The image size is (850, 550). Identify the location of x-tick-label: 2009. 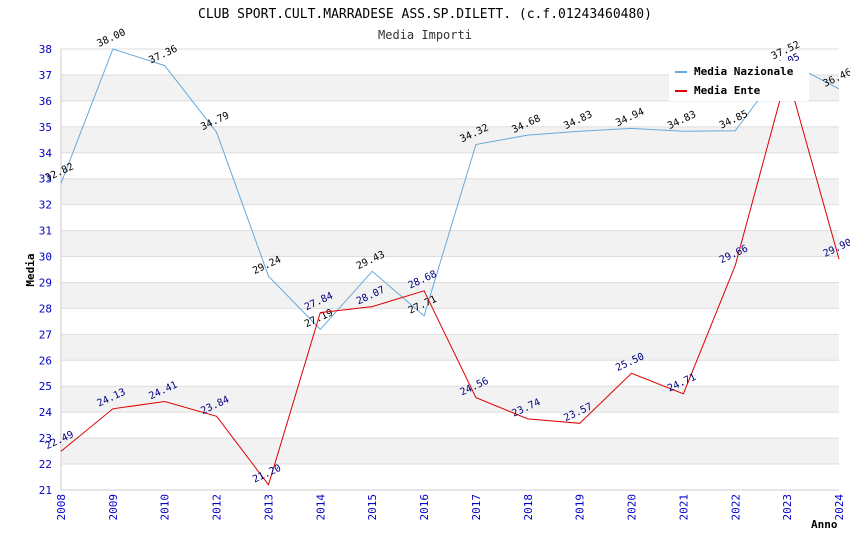
(113, 507).